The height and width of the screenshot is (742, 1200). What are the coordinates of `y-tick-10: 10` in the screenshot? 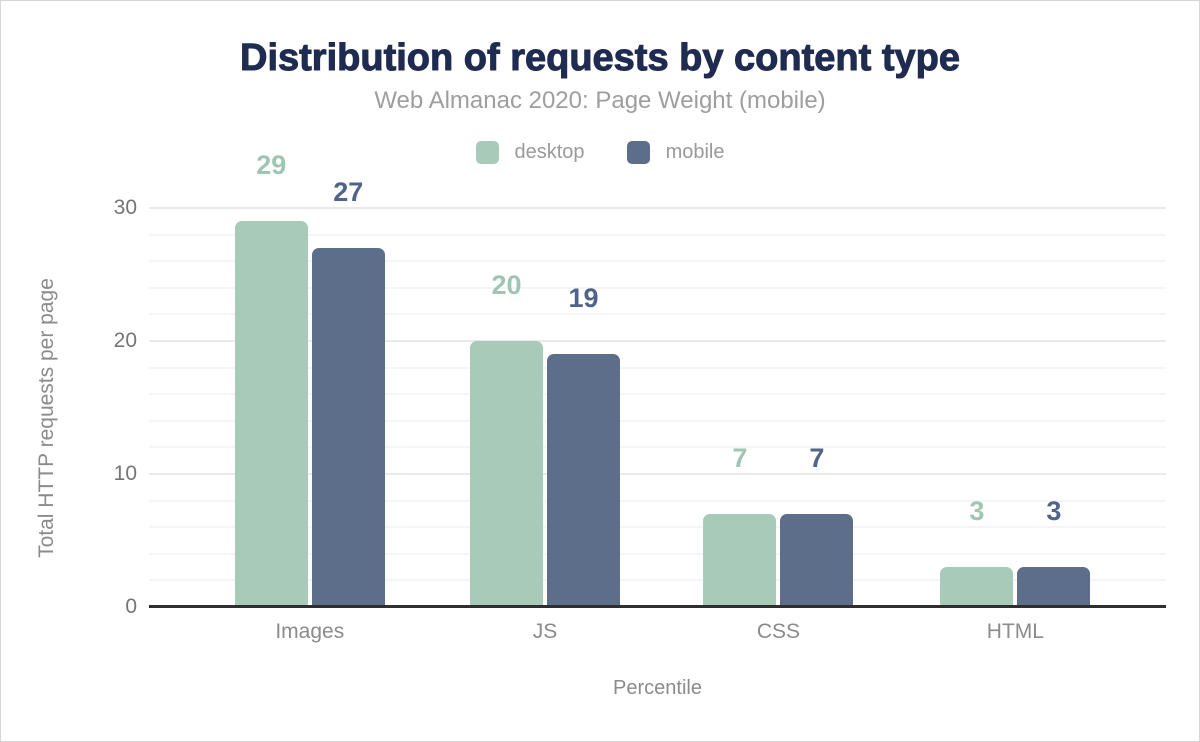 It's located at (125, 473).